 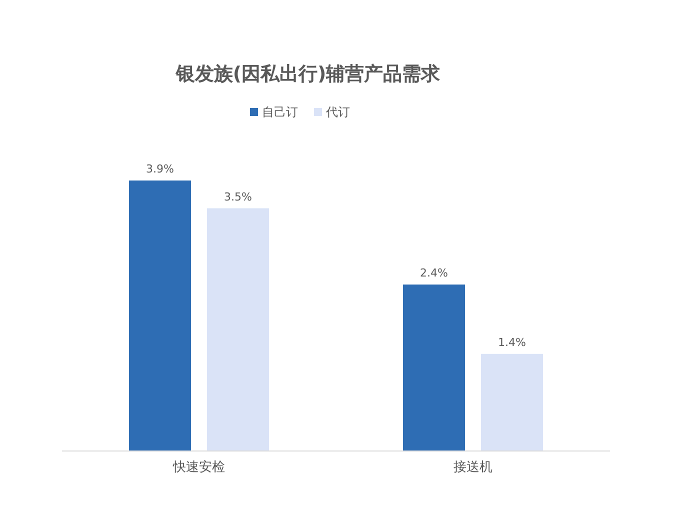 What do you see at coordinates (238, 197) in the screenshot?
I see `data-label: 3.5%` at bounding box center [238, 197].